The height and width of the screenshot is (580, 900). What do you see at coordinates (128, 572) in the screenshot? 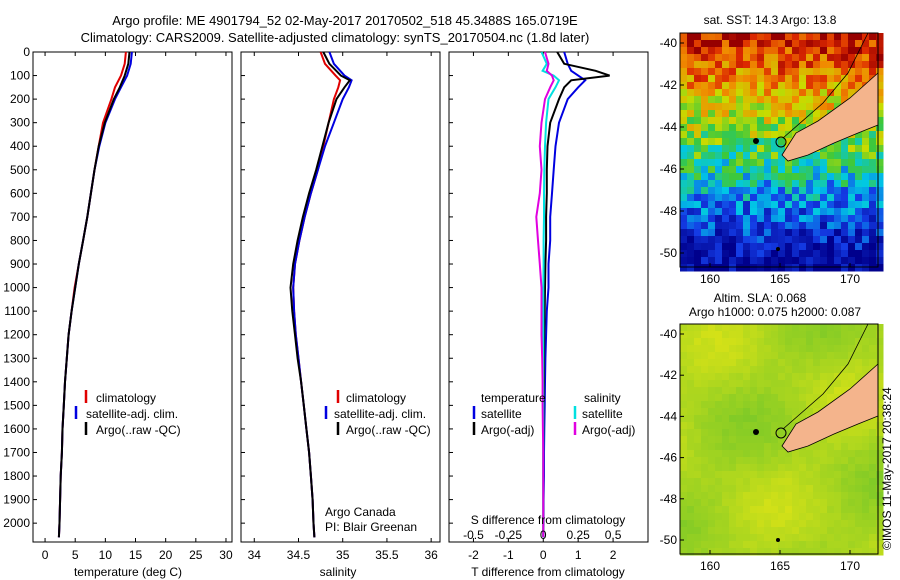
I see `temperature-xlabel: temperature (deg C)` at bounding box center [128, 572].